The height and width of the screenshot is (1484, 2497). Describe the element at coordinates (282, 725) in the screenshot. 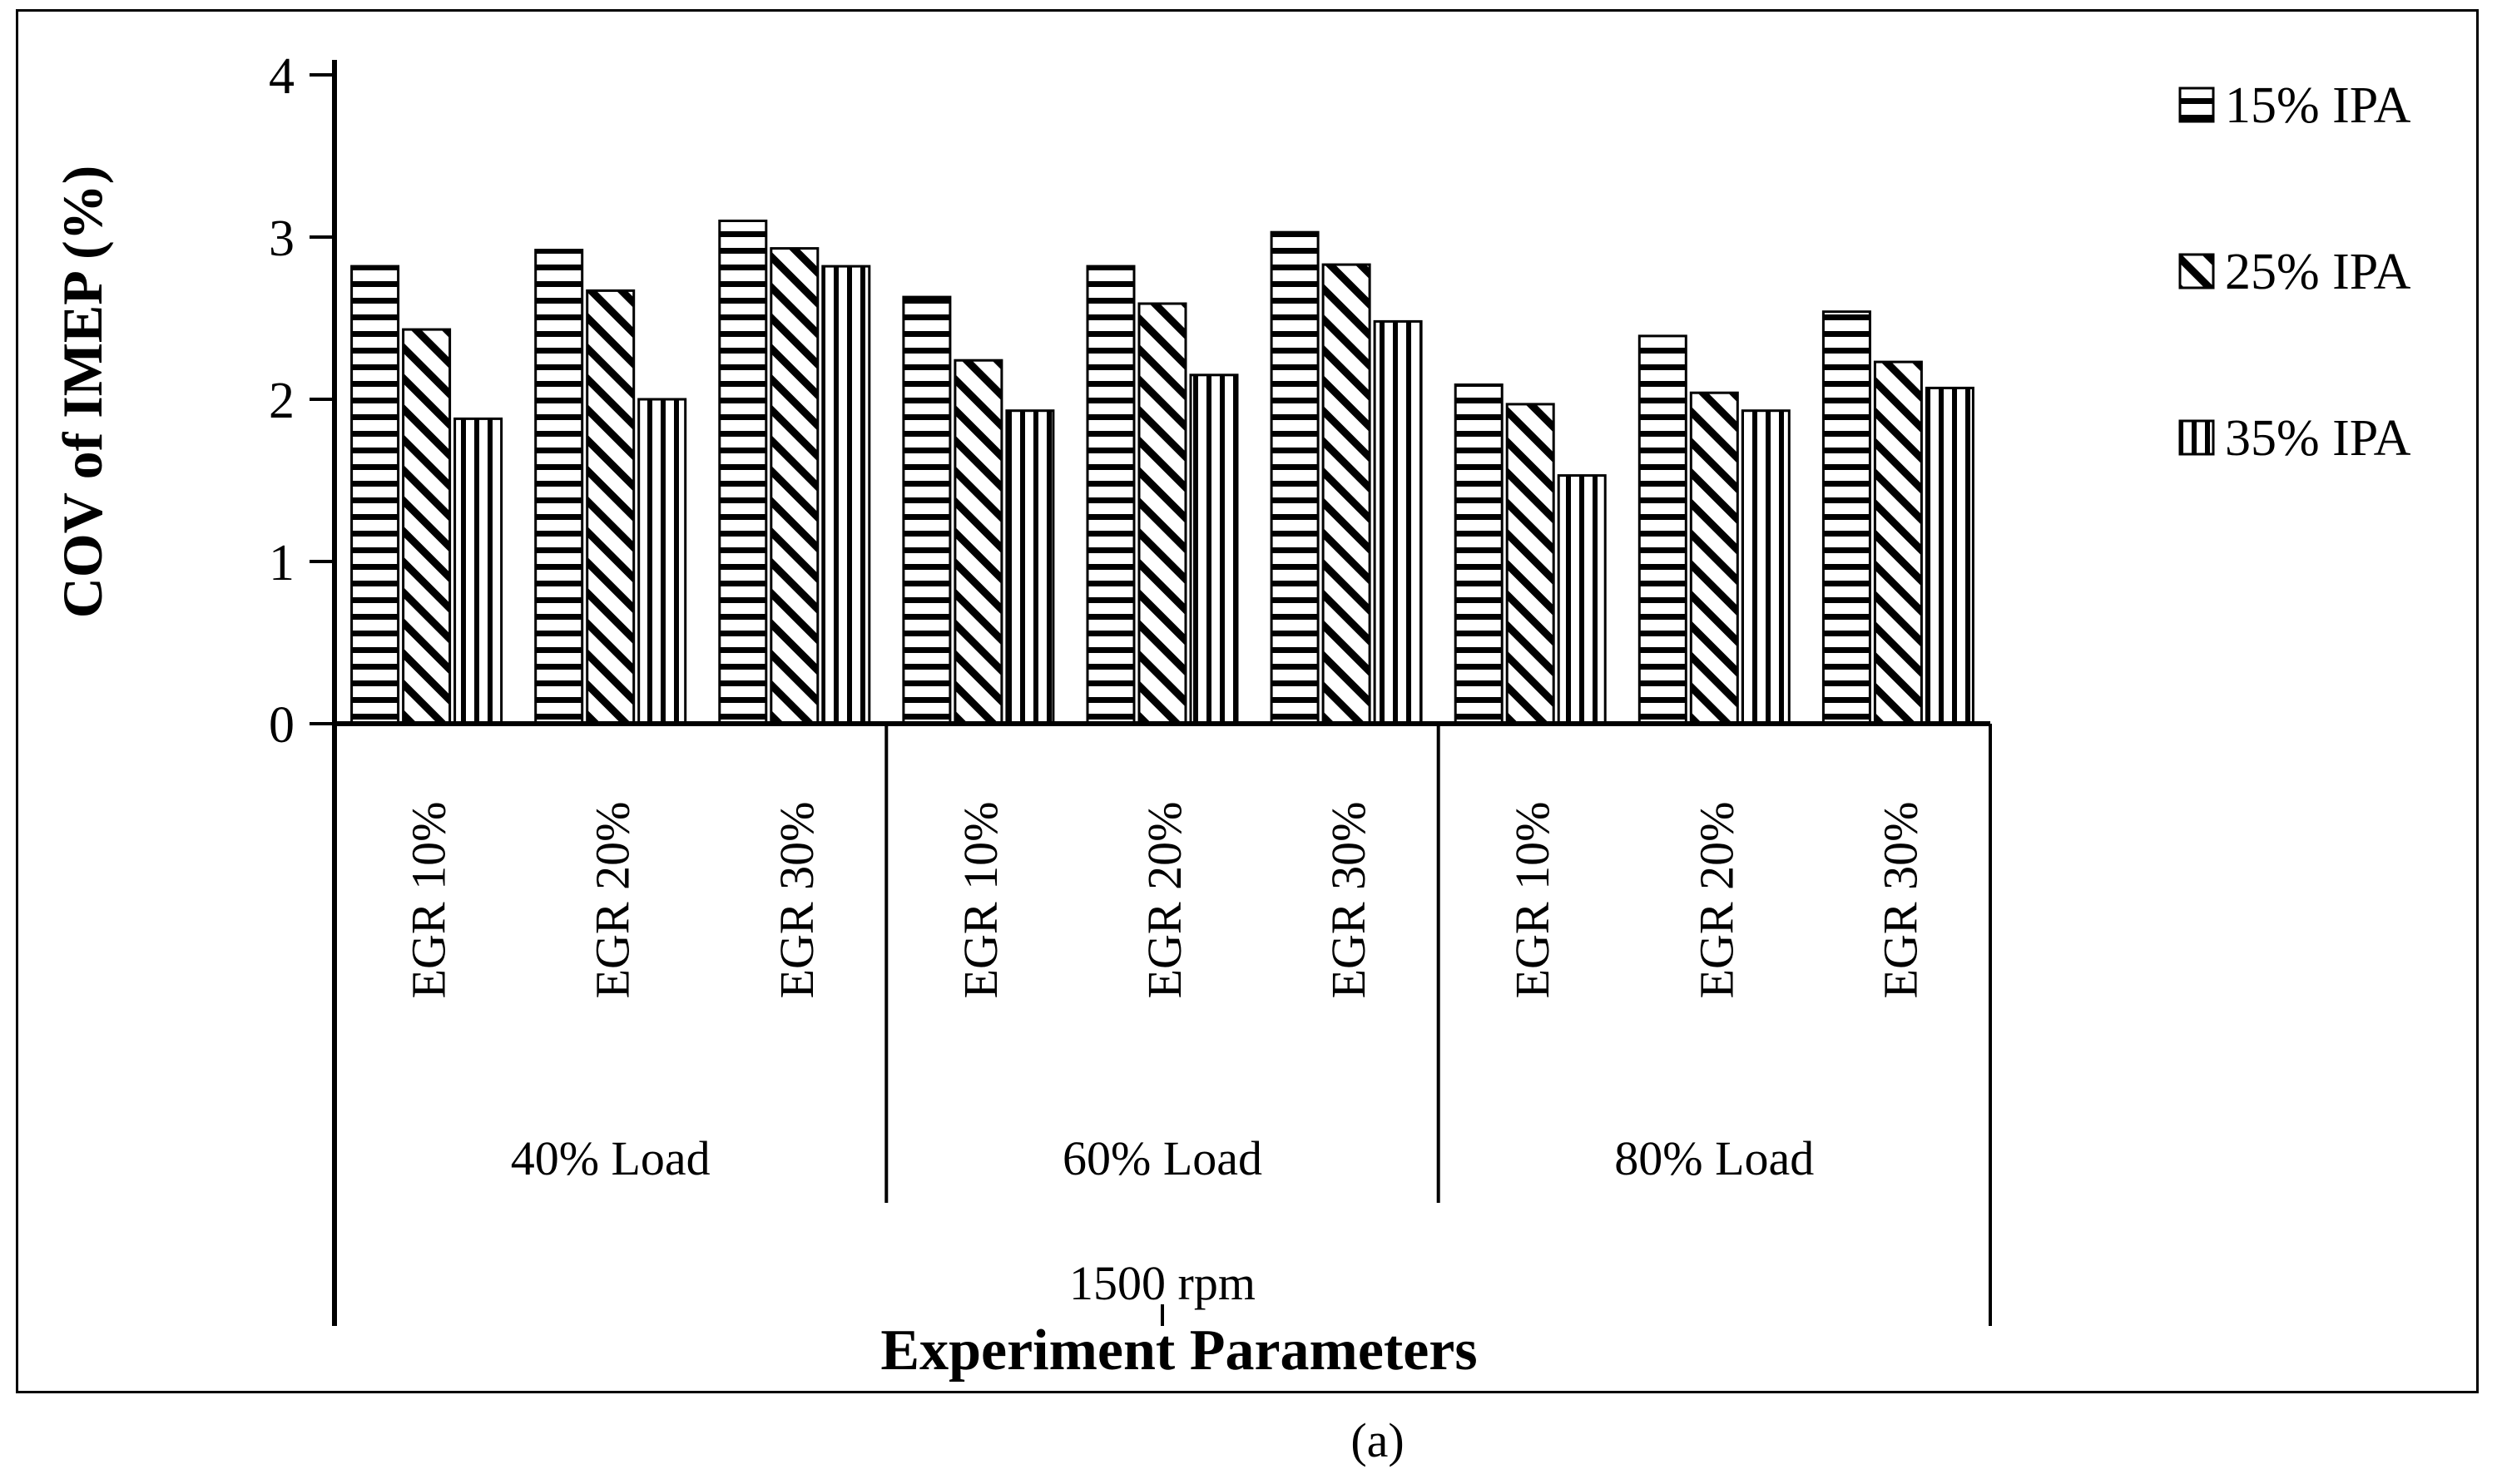

I see `y-tick-label: 0` at that location.